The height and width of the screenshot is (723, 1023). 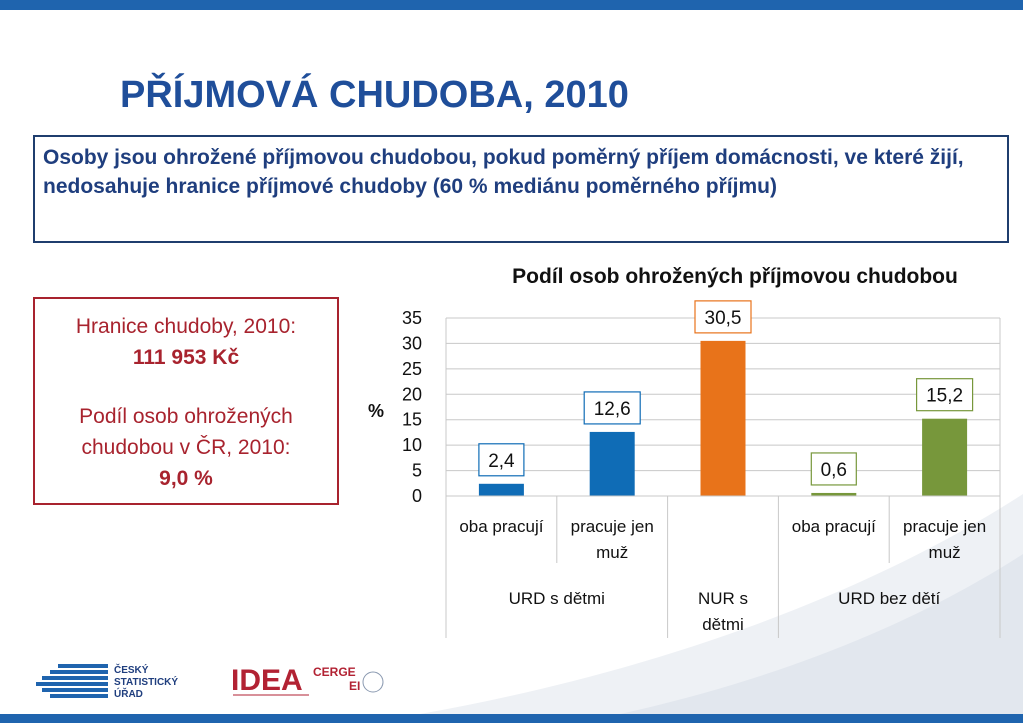 What do you see at coordinates (557, 598) in the screenshot?
I see `group-label: URD s dětmi` at bounding box center [557, 598].